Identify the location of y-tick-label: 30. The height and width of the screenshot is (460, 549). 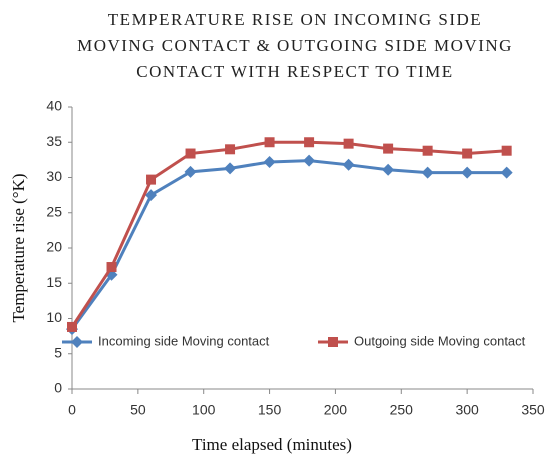
(54, 176).